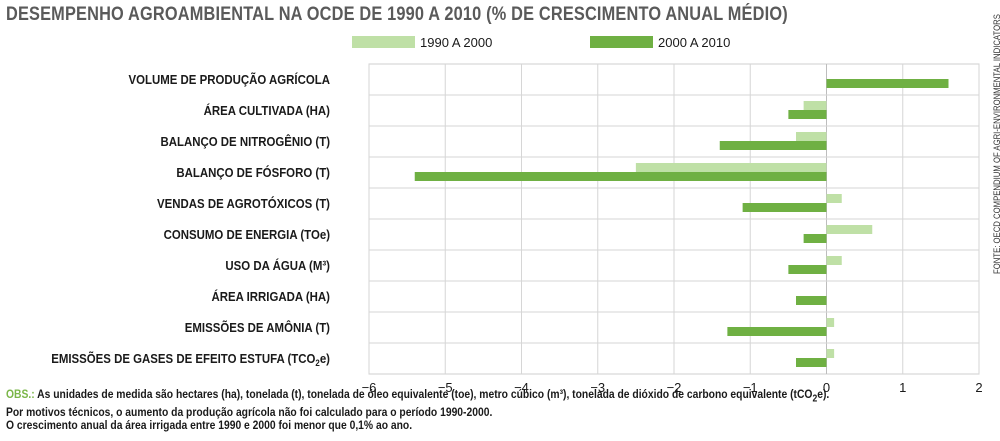 The image size is (1000, 441). Describe the element at coordinates (267, 110) in the screenshot. I see `category-label-1: ÁREA CULTIVADA (HA)` at that location.